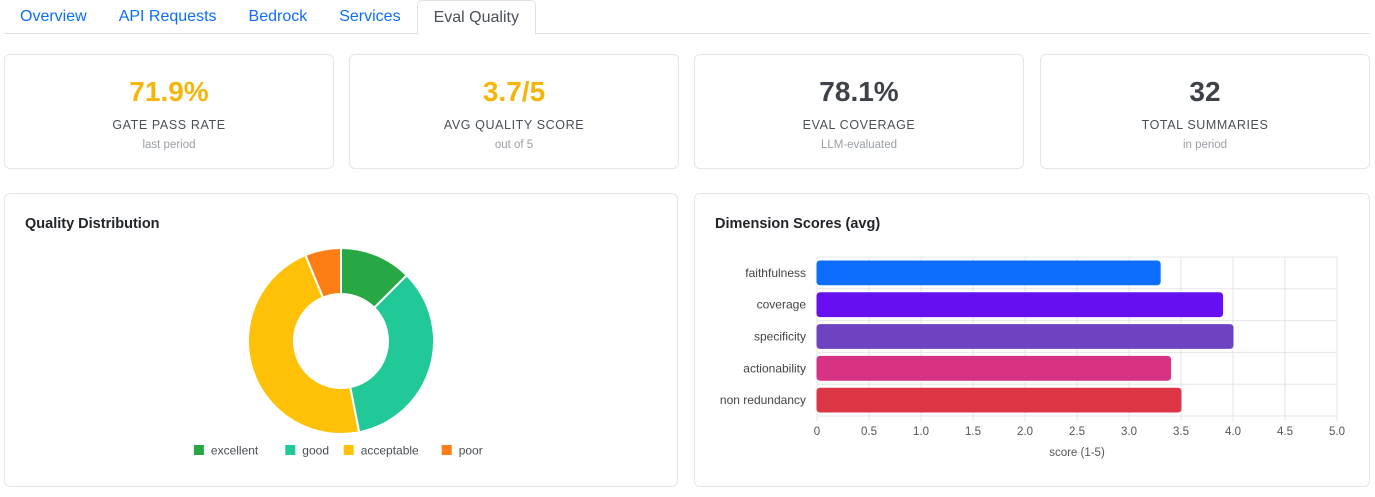 This screenshot has height=497, width=1375. Describe the element at coordinates (921, 432) in the screenshot. I see `x-tick-label: 1.0` at that location.